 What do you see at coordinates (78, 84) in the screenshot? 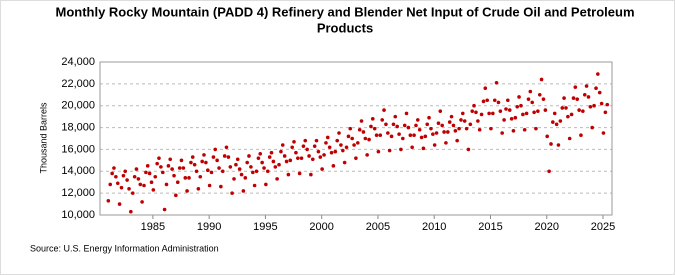
I see `y-tick-label: 22,000` at bounding box center [78, 84].